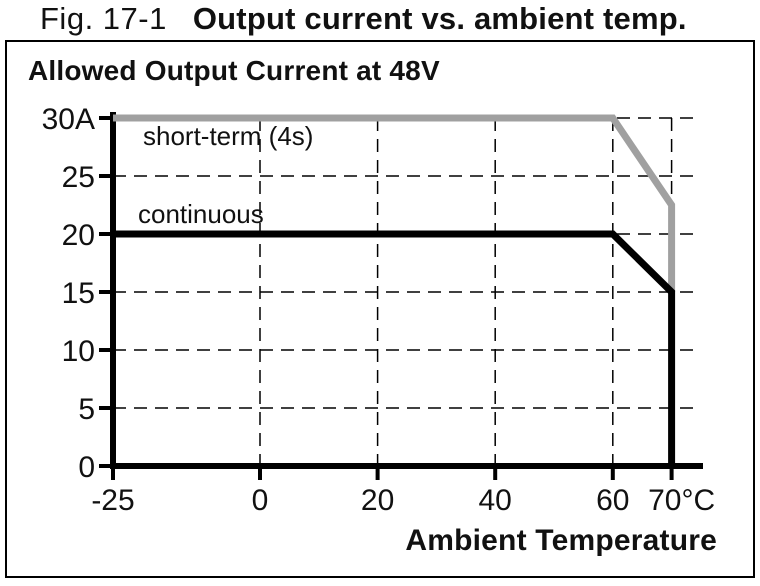 The width and height of the screenshot is (760, 586). What do you see at coordinates (78, 177) in the screenshot?
I see `y-tick-label-25: 25` at bounding box center [78, 177].